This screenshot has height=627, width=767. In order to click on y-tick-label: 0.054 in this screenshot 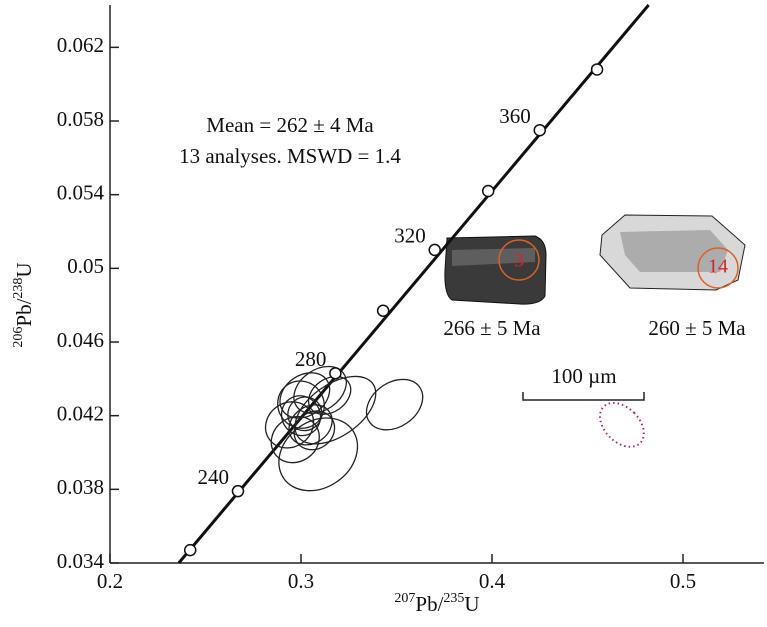, I will do `click(81, 192)`.